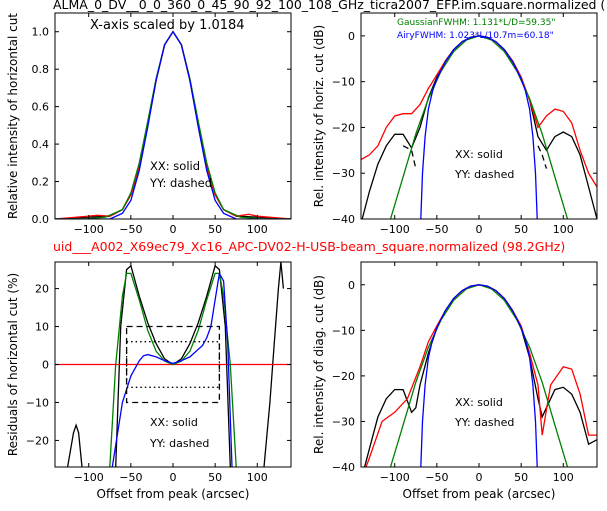 The image size is (607, 511). Describe the element at coordinates (42, 327) in the screenshot. I see `y-tick-label: 10` at that location.